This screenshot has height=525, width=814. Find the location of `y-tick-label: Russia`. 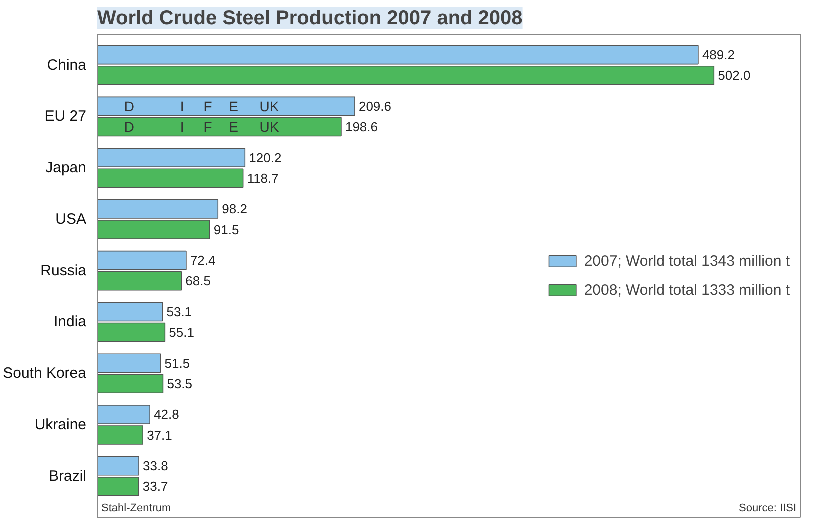

y-tick-label: Russia is located at coordinates (64, 271).